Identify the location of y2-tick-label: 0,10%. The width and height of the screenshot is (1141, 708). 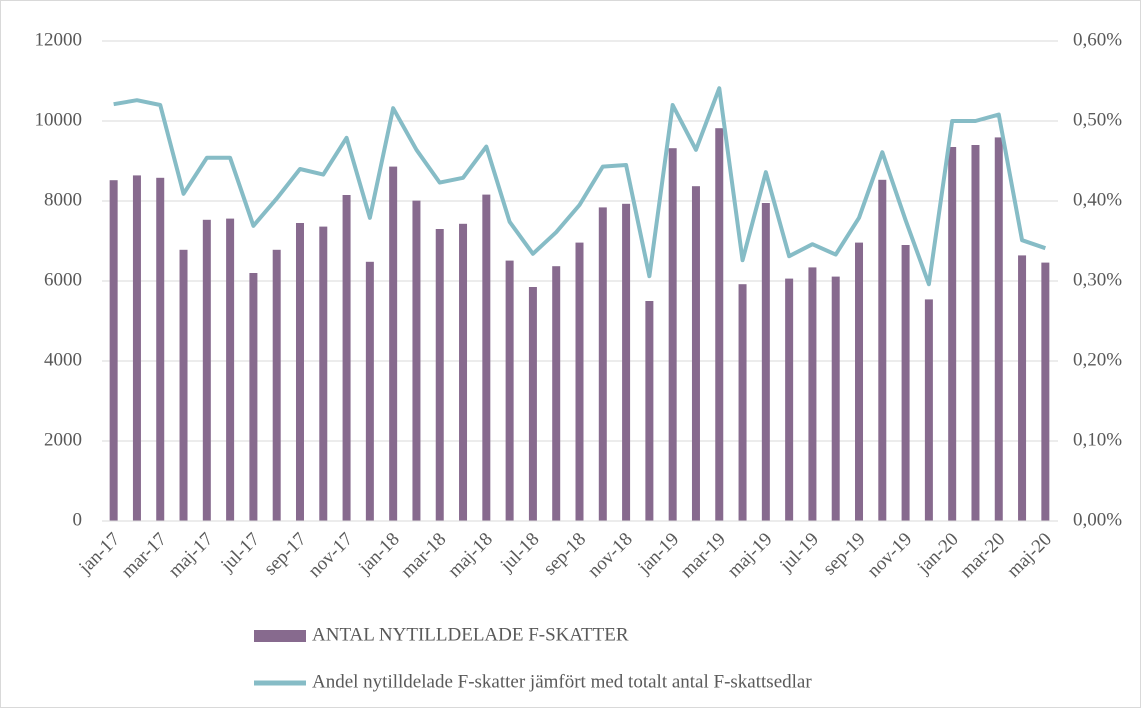
(1097, 439).